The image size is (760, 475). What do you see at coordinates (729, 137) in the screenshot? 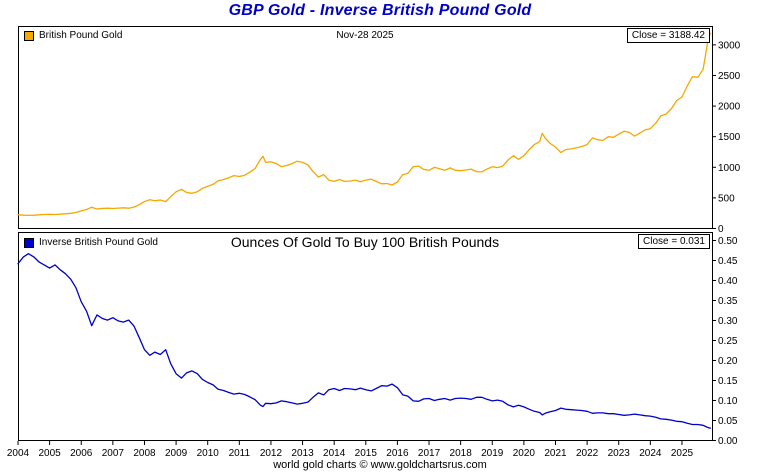
I see `svg-text: 1500` at bounding box center [729, 137].